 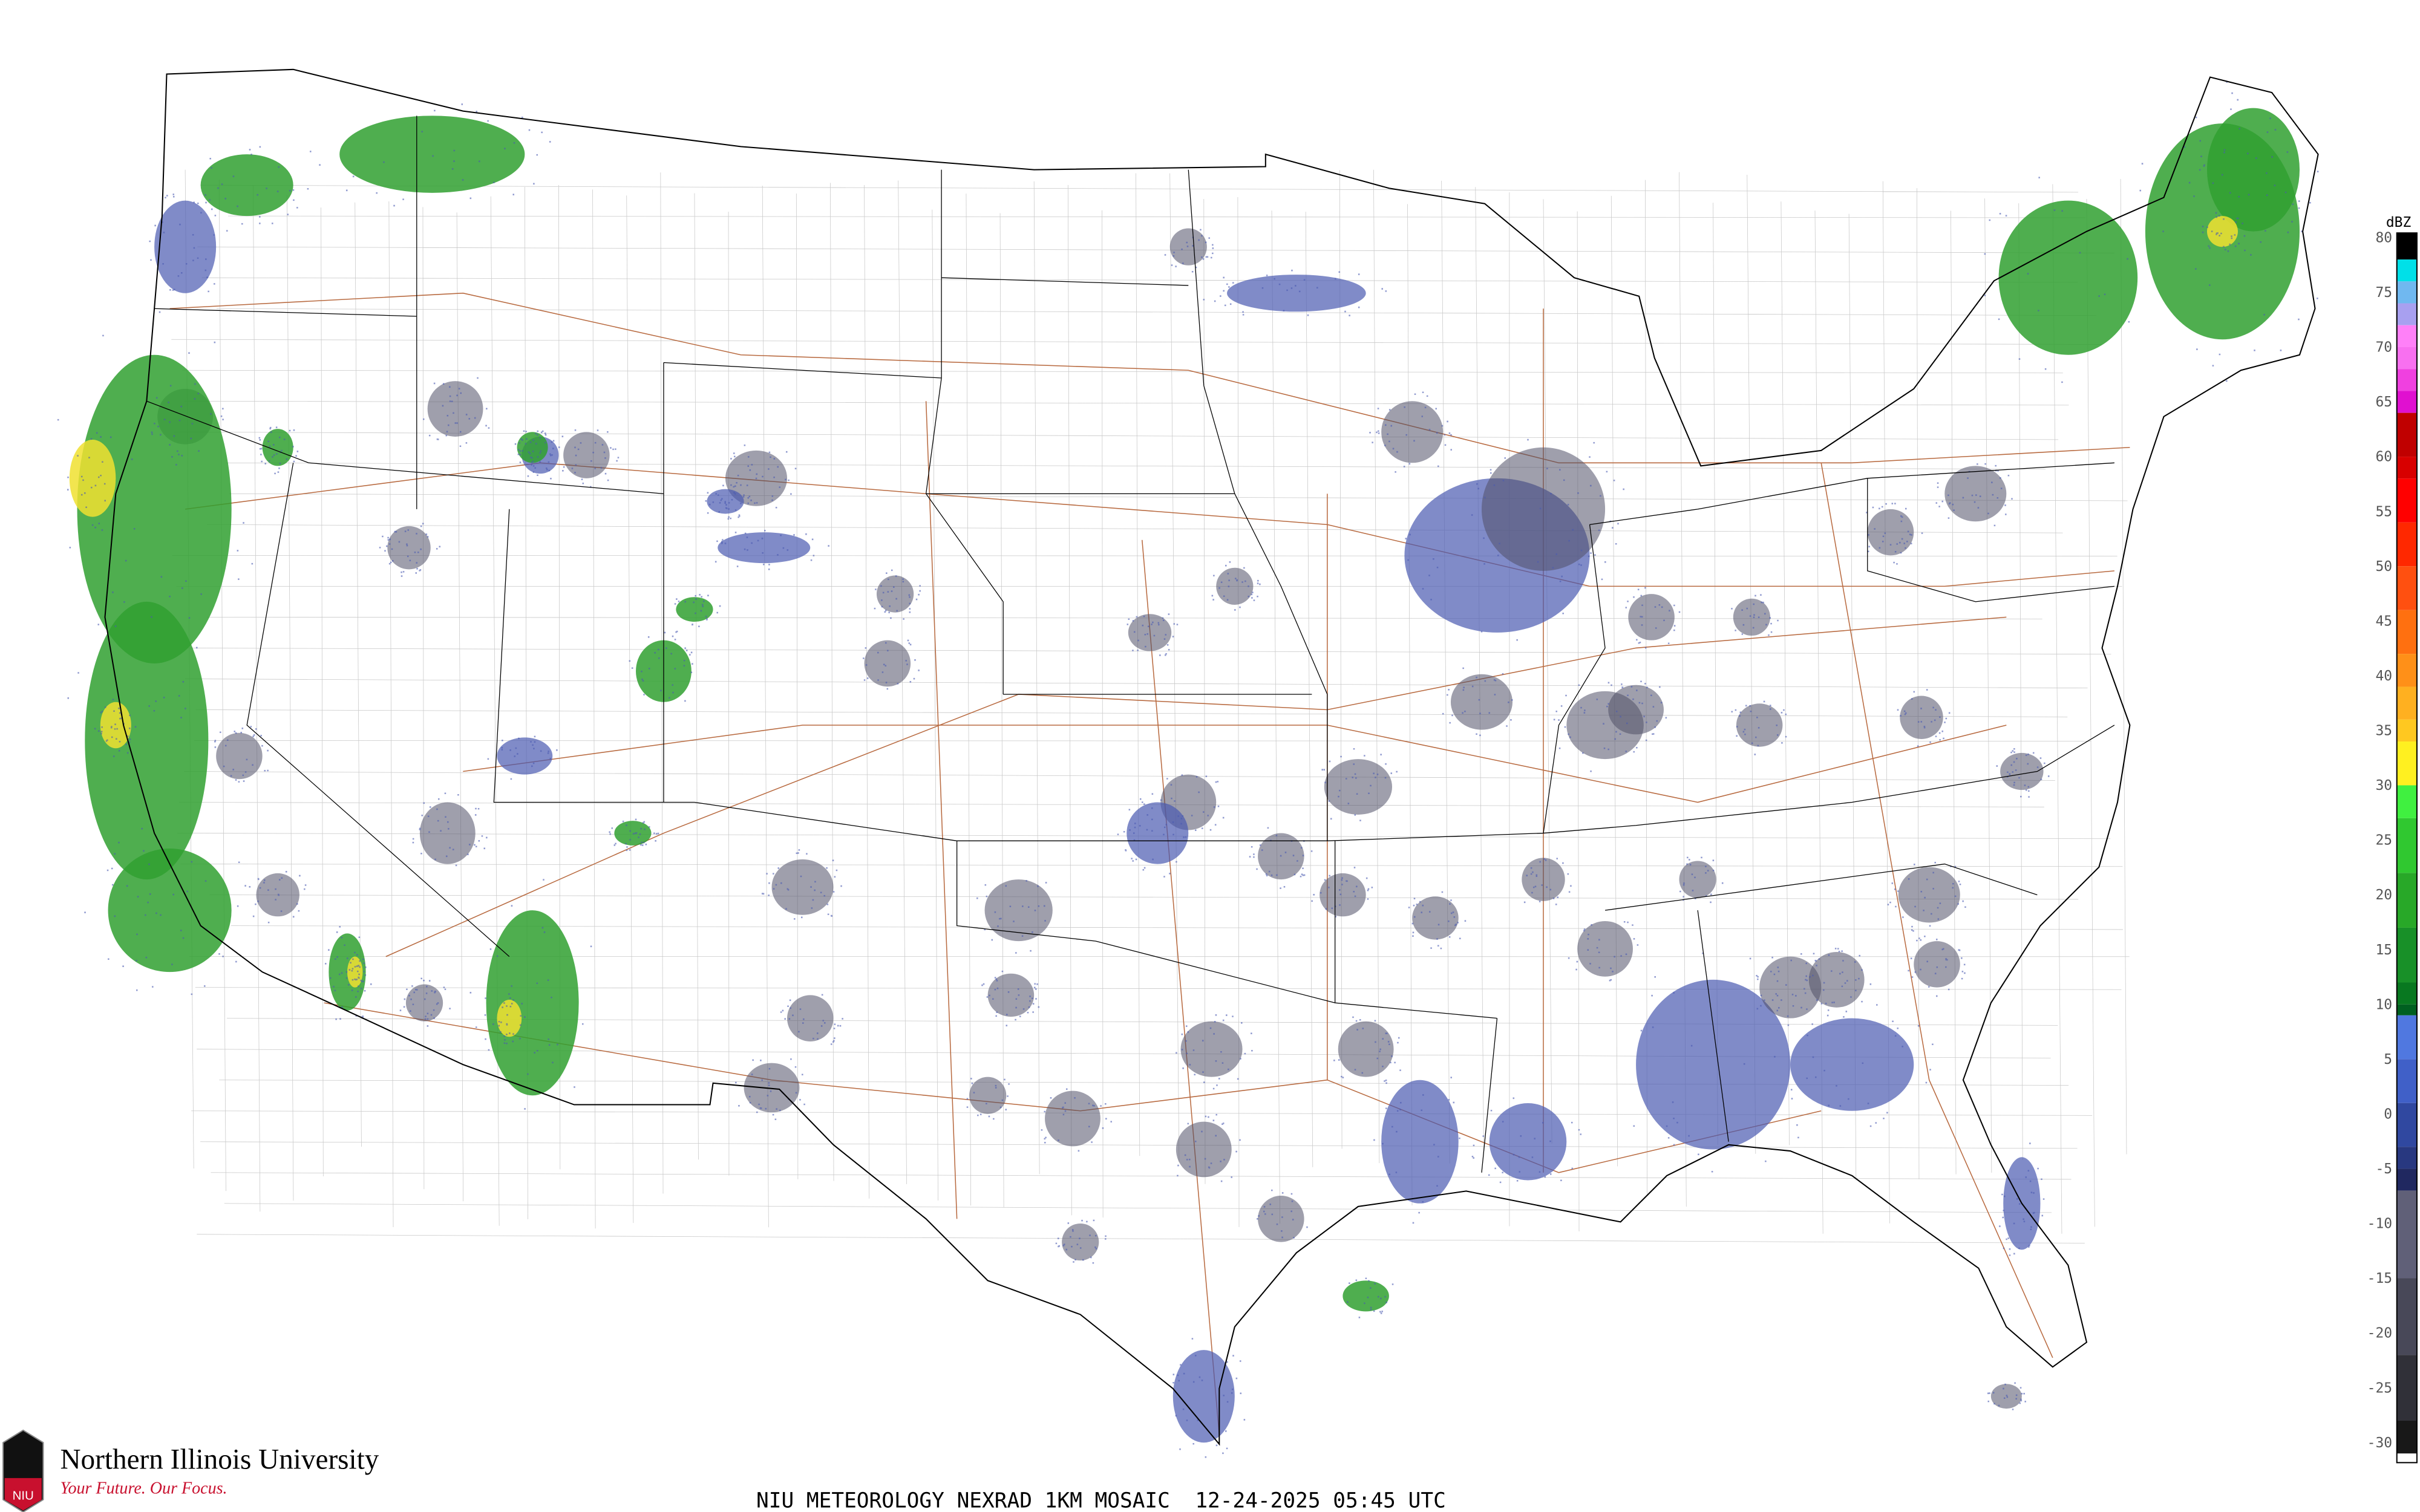 What do you see at coordinates (2388, 1114) in the screenshot?
I see `legend-tick-label: 0` at bounding box center [2388, 1114].